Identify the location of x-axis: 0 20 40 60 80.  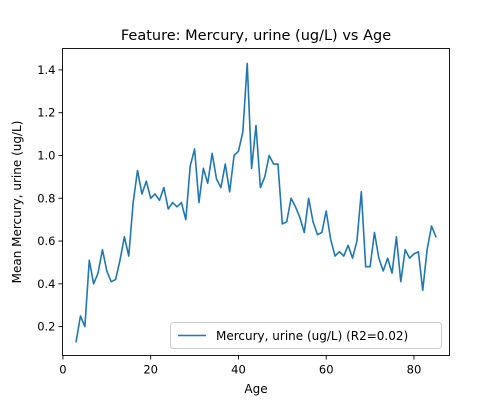
(240, 366).